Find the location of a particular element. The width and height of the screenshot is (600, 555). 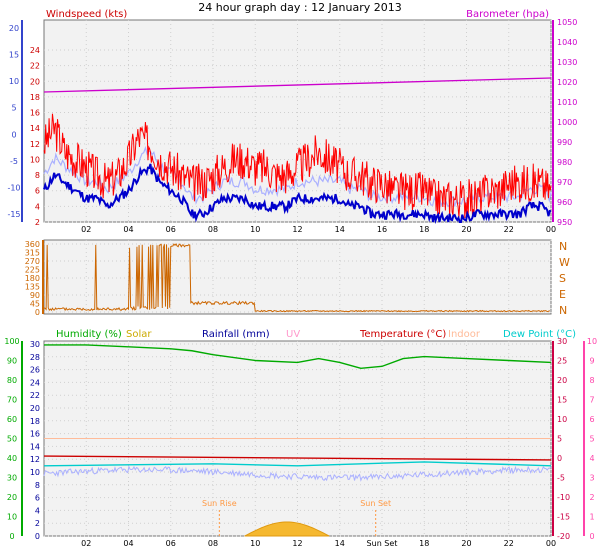

series-solar is located at coordinates (287, 529).